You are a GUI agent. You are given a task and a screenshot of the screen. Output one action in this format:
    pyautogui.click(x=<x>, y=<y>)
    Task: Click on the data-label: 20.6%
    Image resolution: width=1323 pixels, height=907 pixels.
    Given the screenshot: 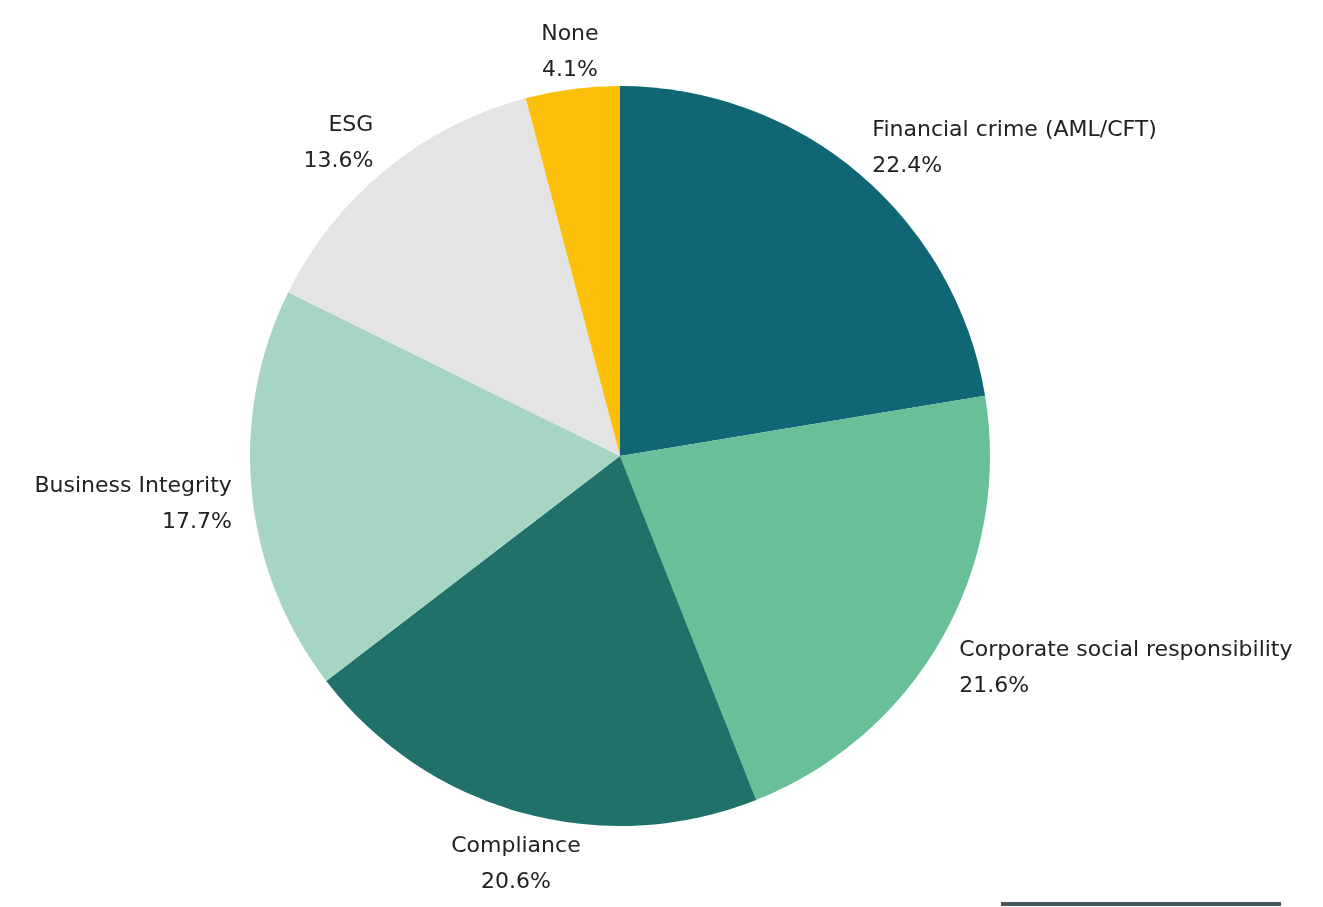 What is the action you would take?
    pyautogui.click(x=515, y=880)
    